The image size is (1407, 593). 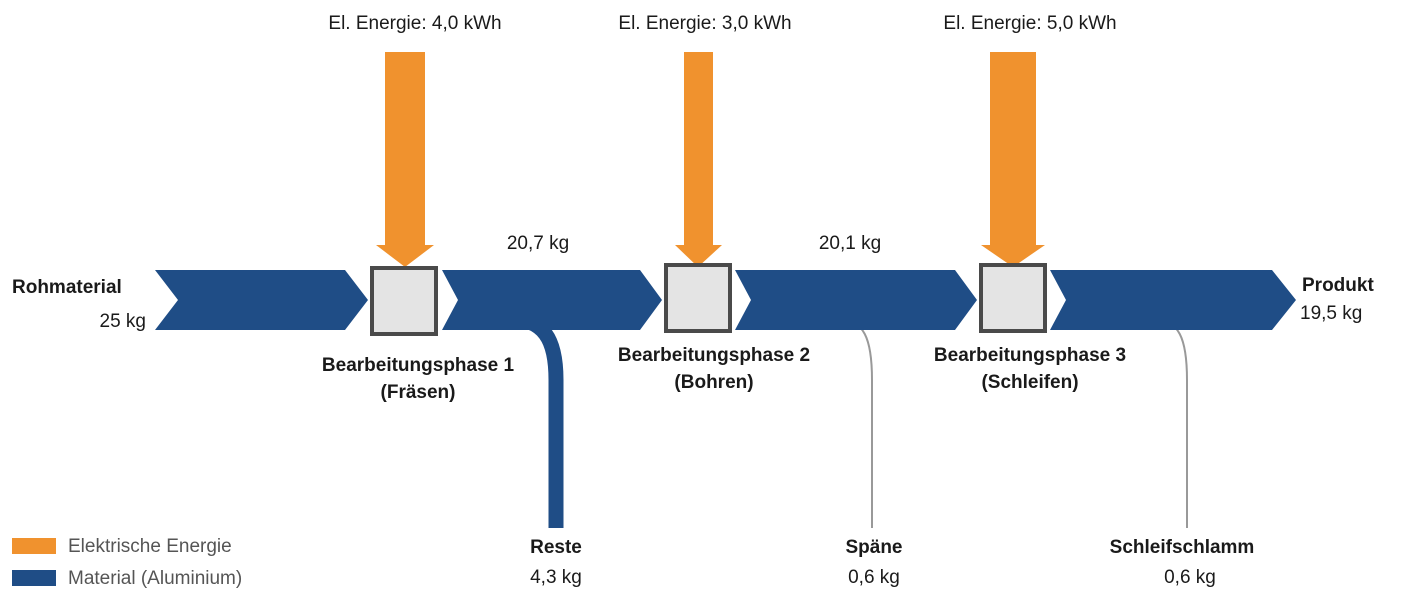 I want to click on energy-label: El. Energie: 5,0 kWh, so click(x=1029, y=23).